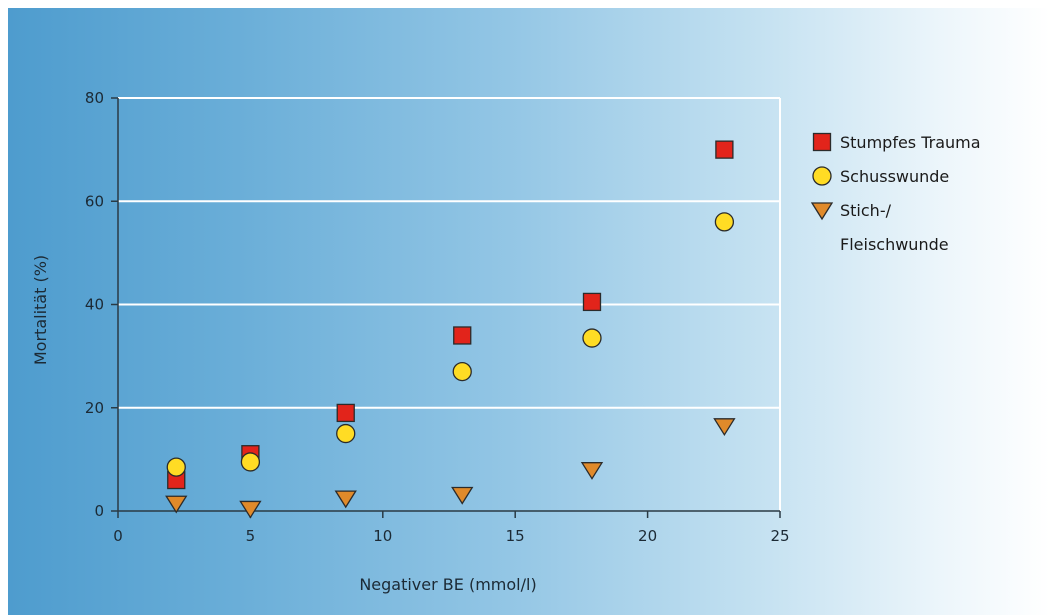 The height and width of the screenshot is (615, 1050). What do you see at coordinates (894, 176) in the screenshot?
I see `legend-label-2: Schusswunde` at bounding box center [894, 176].